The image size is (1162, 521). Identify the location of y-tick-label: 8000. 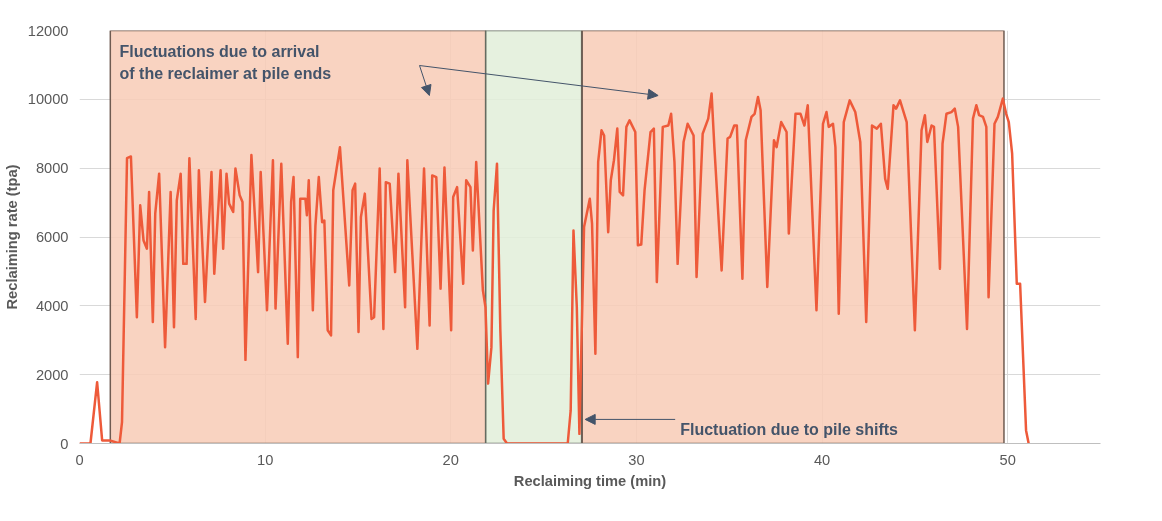
(52, 168).